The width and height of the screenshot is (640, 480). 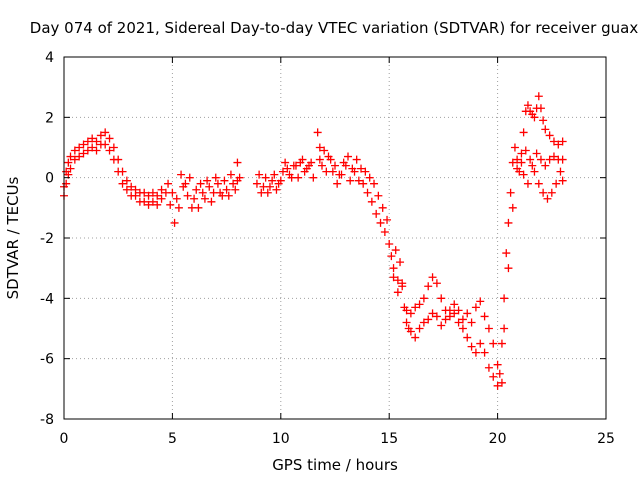 What do you see at coordinates (64, 439) in the screenshot?
I see `x-tick-label: 0` at bounding box center [64, 439].